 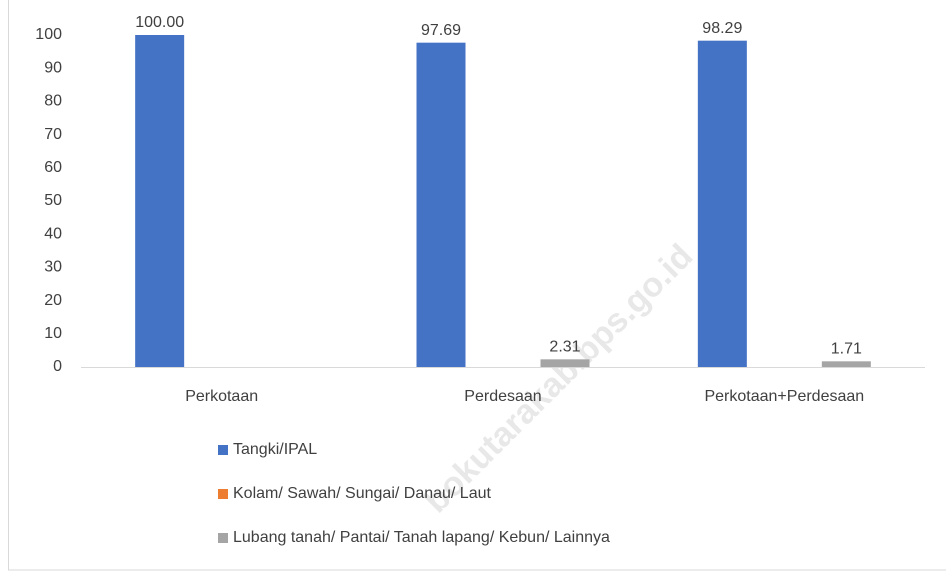 What do you see at coordinates (564, 347) in the screenshot?
I see `data-label: 2.31` at bounding box center [564, 347].